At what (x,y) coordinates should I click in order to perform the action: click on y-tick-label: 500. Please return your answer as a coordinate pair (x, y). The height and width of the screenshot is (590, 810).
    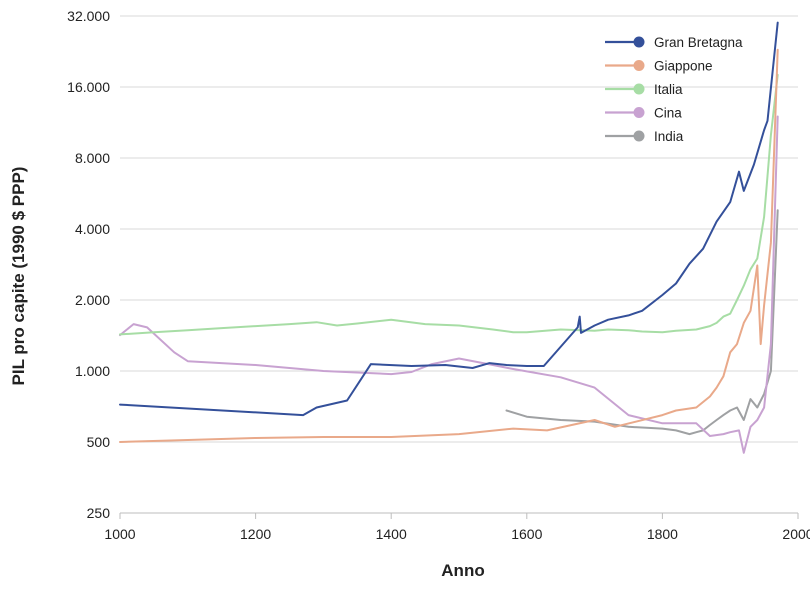
    Looking at the image, I should click on (99, 442).